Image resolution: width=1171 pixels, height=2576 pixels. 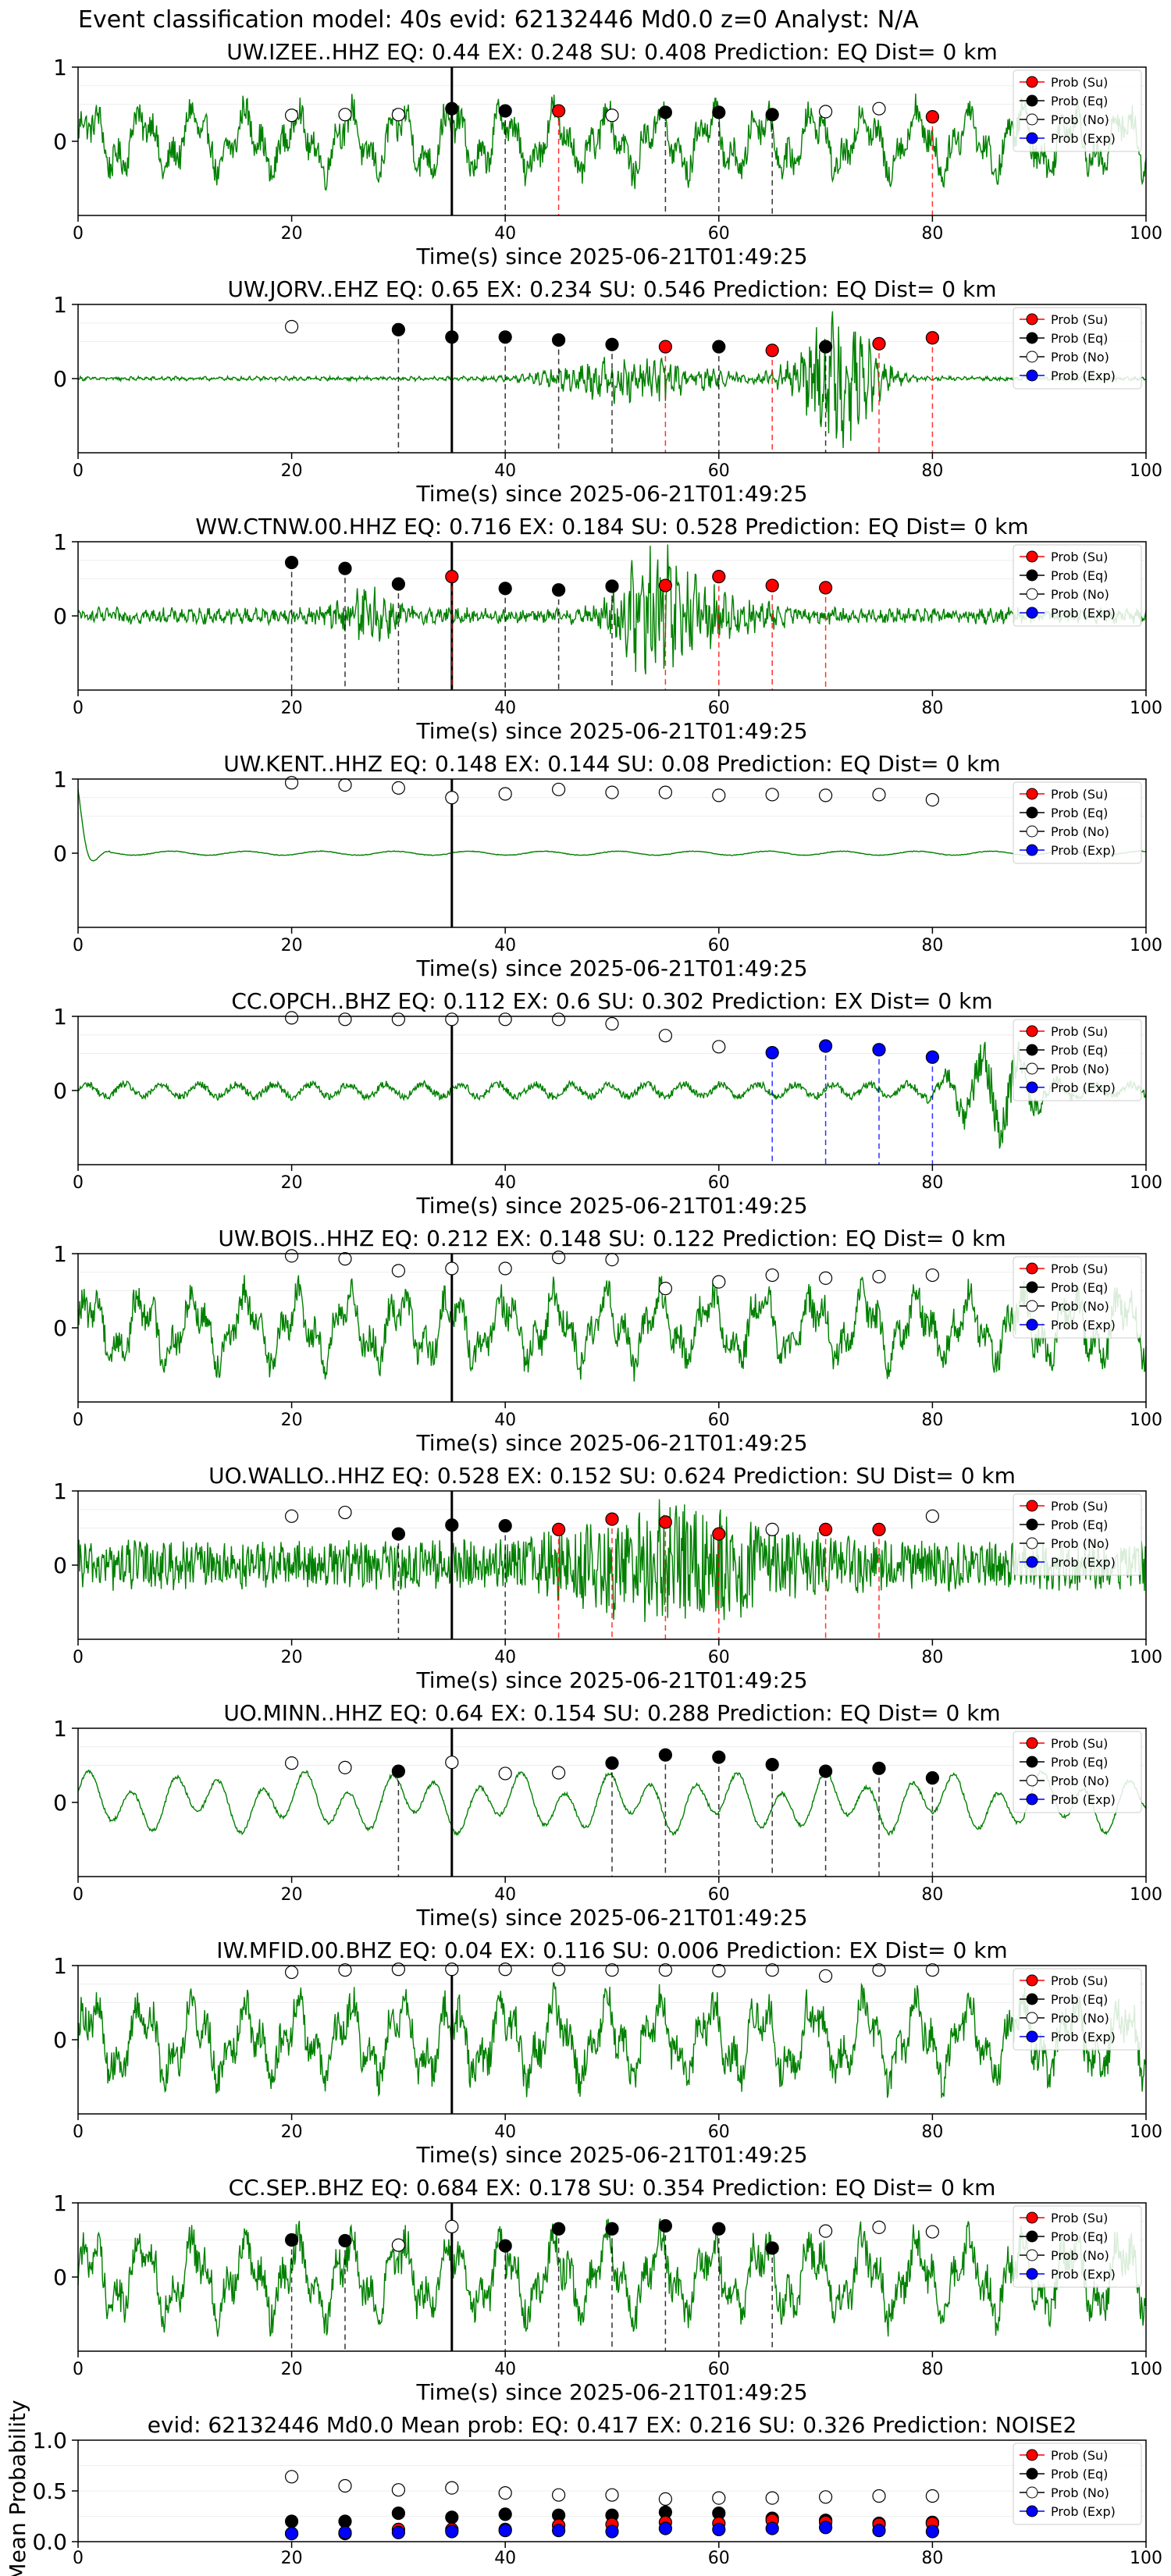 What do you see at coordinates (49, 2440) in the screenshot?
I see `y-tick-label: 1.0` at bounding box center [49, 2440].